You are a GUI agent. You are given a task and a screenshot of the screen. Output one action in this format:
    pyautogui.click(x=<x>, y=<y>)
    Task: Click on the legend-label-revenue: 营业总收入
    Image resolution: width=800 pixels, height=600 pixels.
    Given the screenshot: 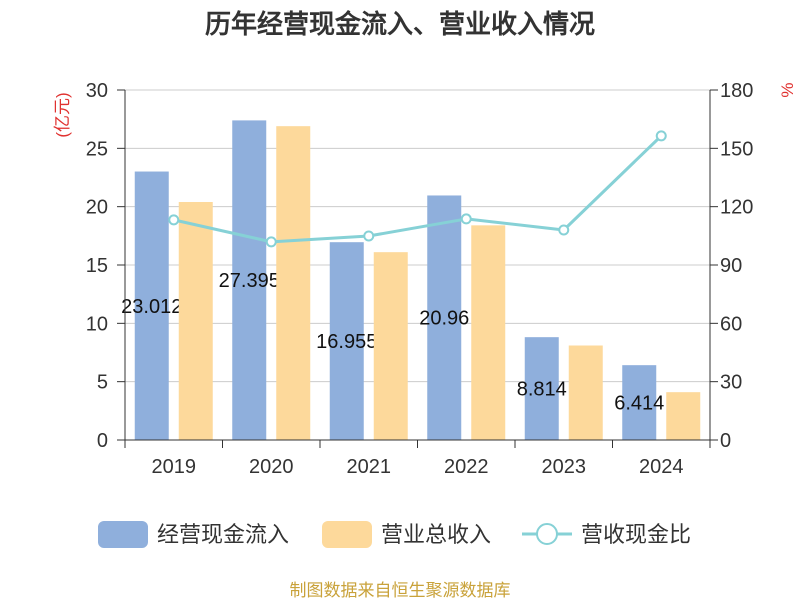 What is the action you would take?
    pyautogui.click(x=436, y=534)
    